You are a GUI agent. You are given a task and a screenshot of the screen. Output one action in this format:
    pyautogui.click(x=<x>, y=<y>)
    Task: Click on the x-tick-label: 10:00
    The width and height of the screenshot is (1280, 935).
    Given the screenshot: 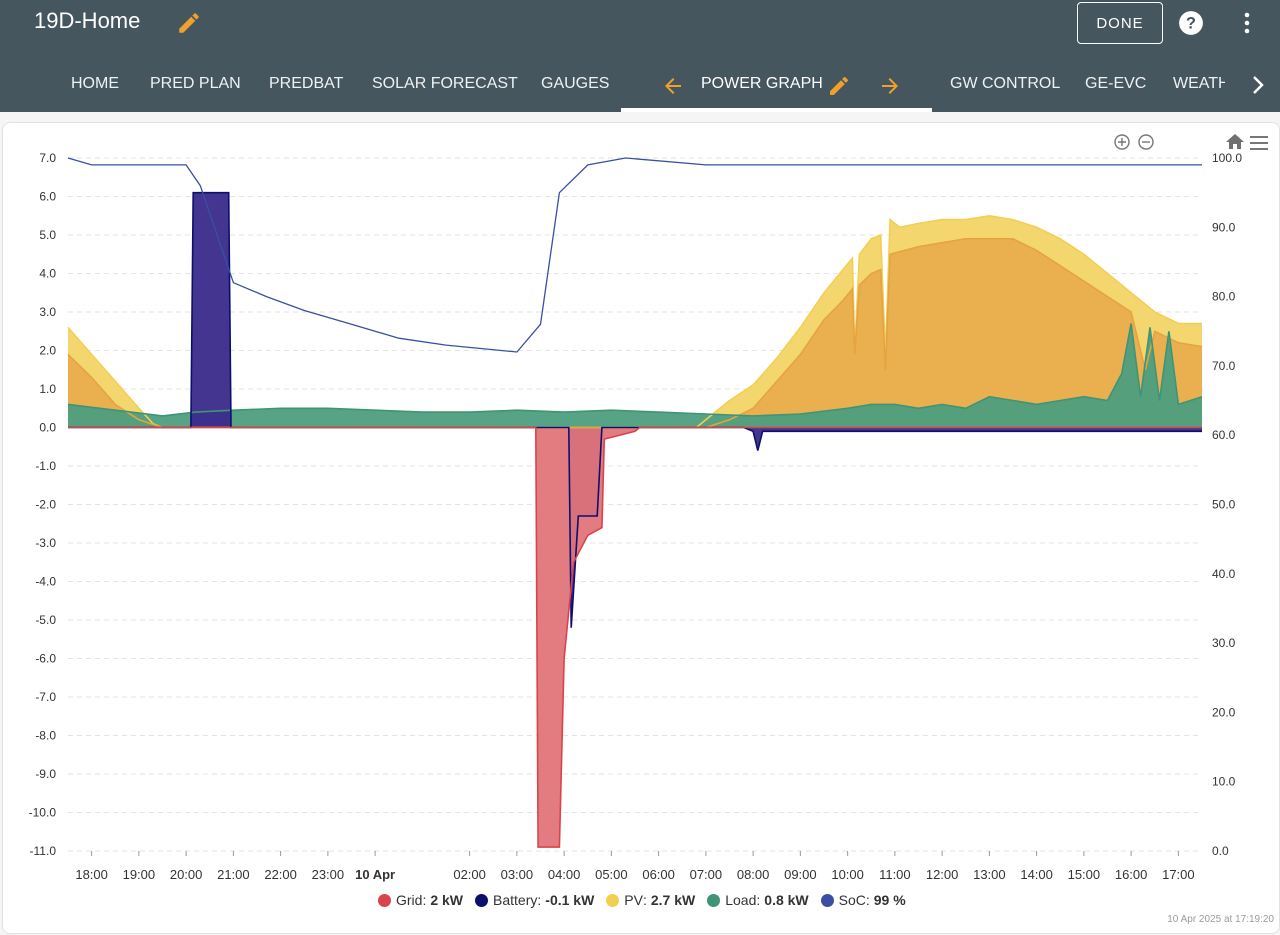 What is the action you would take?
    pyautogui.click(x=847, y=874)
    